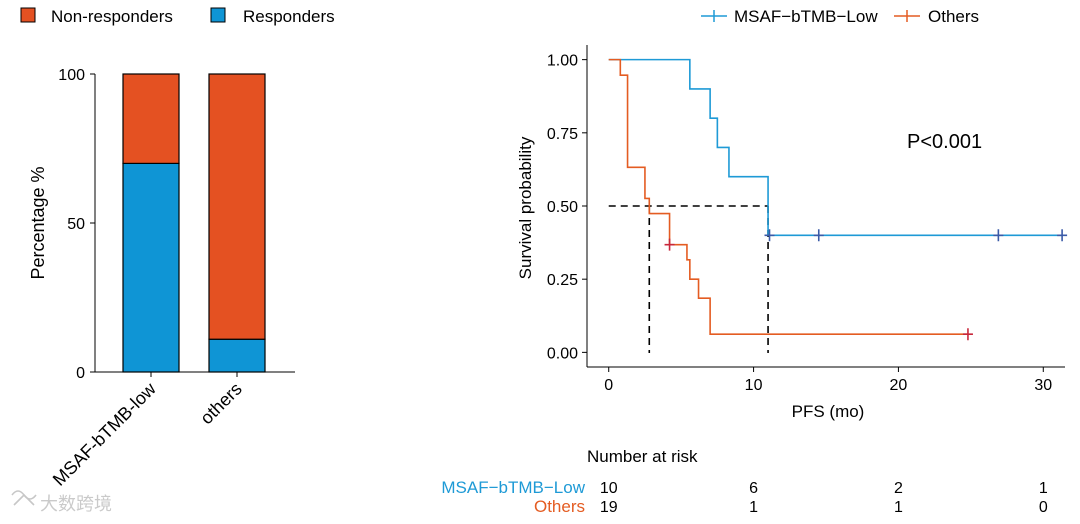 The width and height of the screenshot is (1080, 524). Describe the element at coordinates (194, 223) in the screenshot. I see `bar-marks` at that location.